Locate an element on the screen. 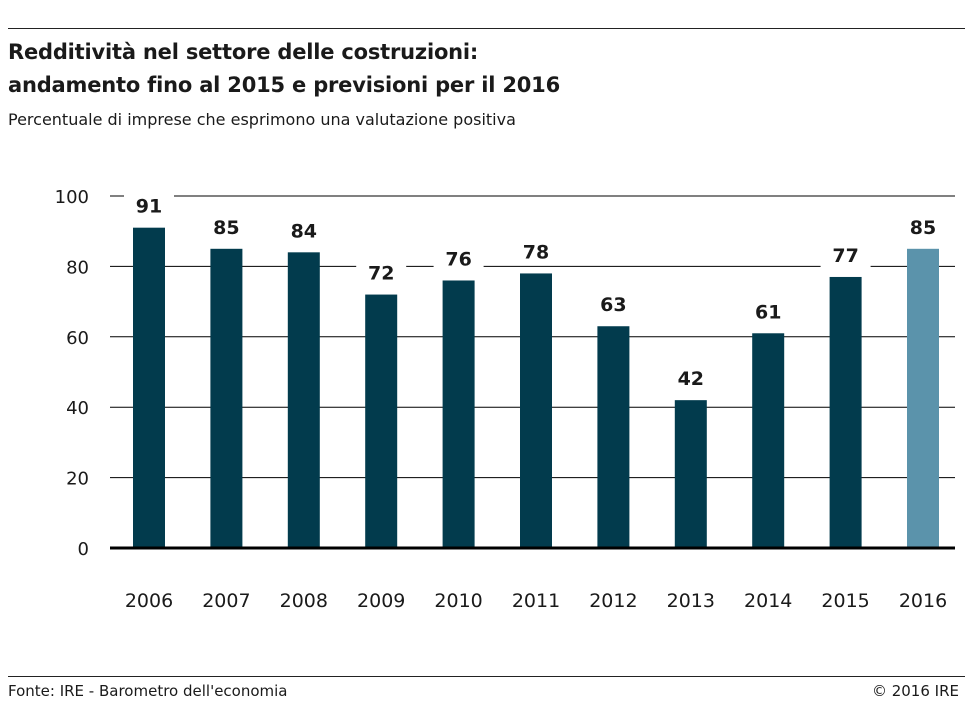 The width and height of the screenshot is (965, 709). data-label: 42 is located at coordinates (691, 379).